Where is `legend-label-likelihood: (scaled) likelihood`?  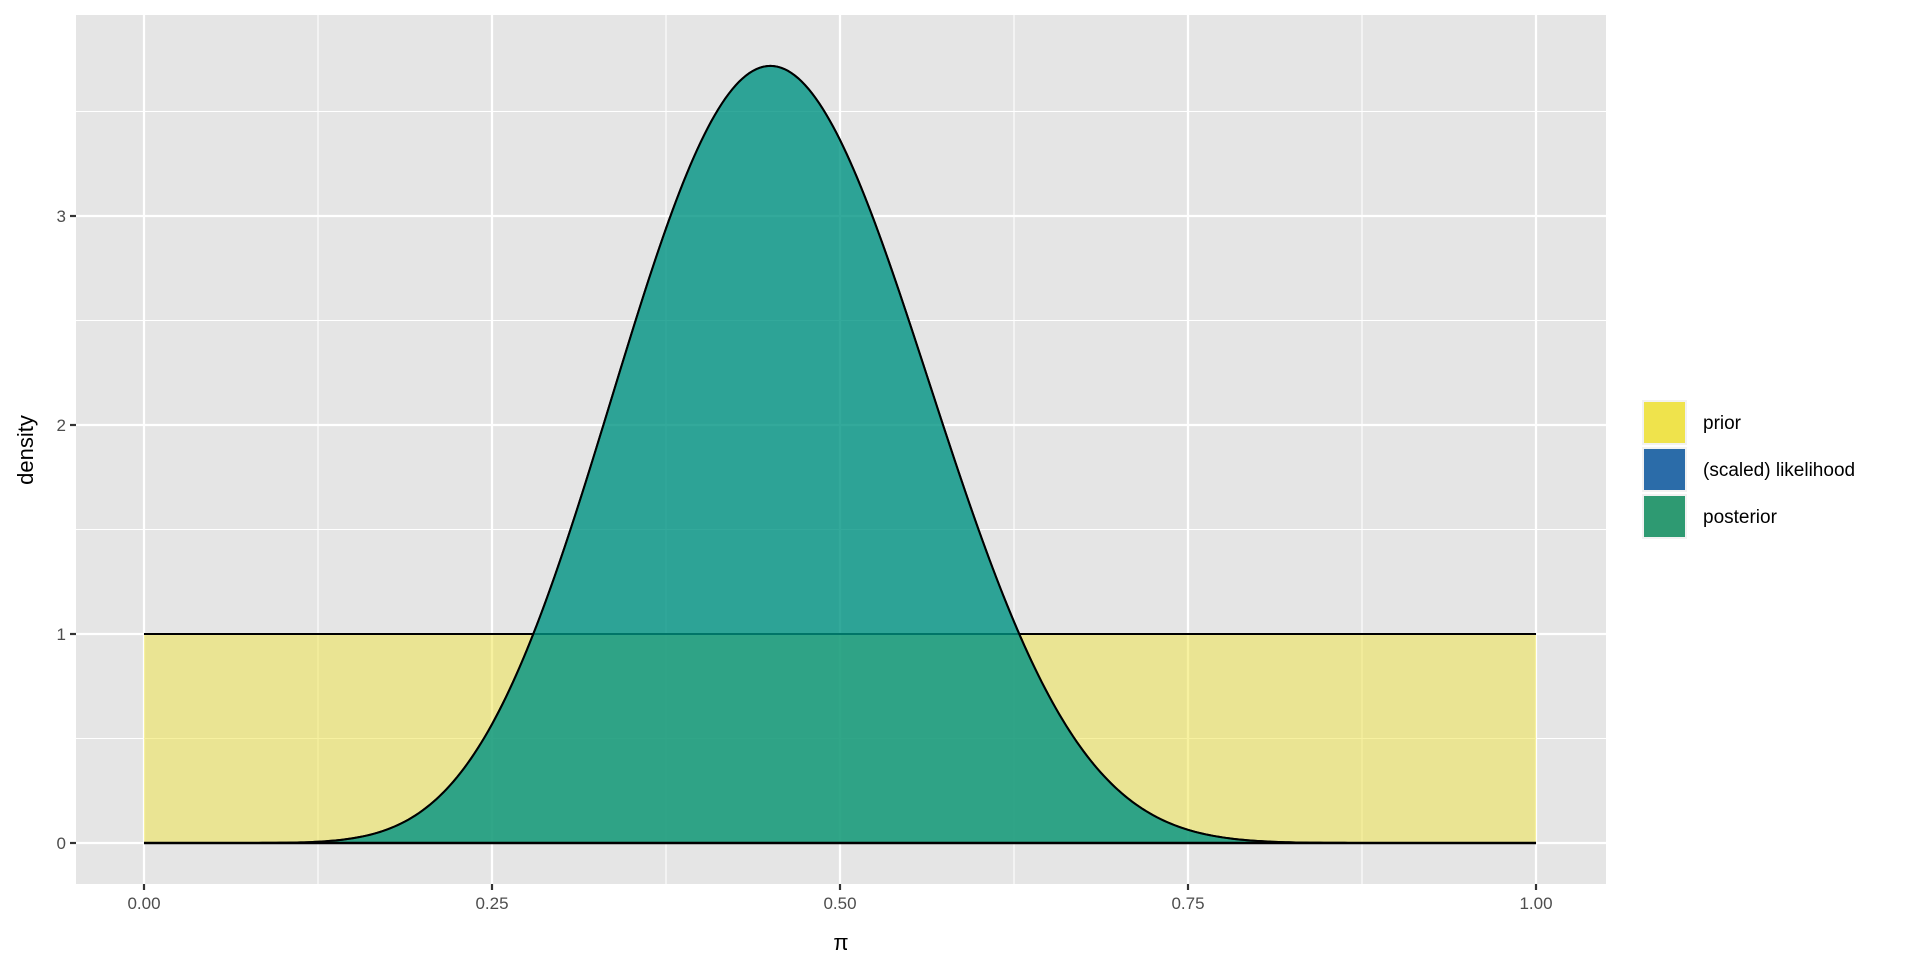 legend-label-likelihood: (scaled) likelihood is located at coordinates (1779, 470).